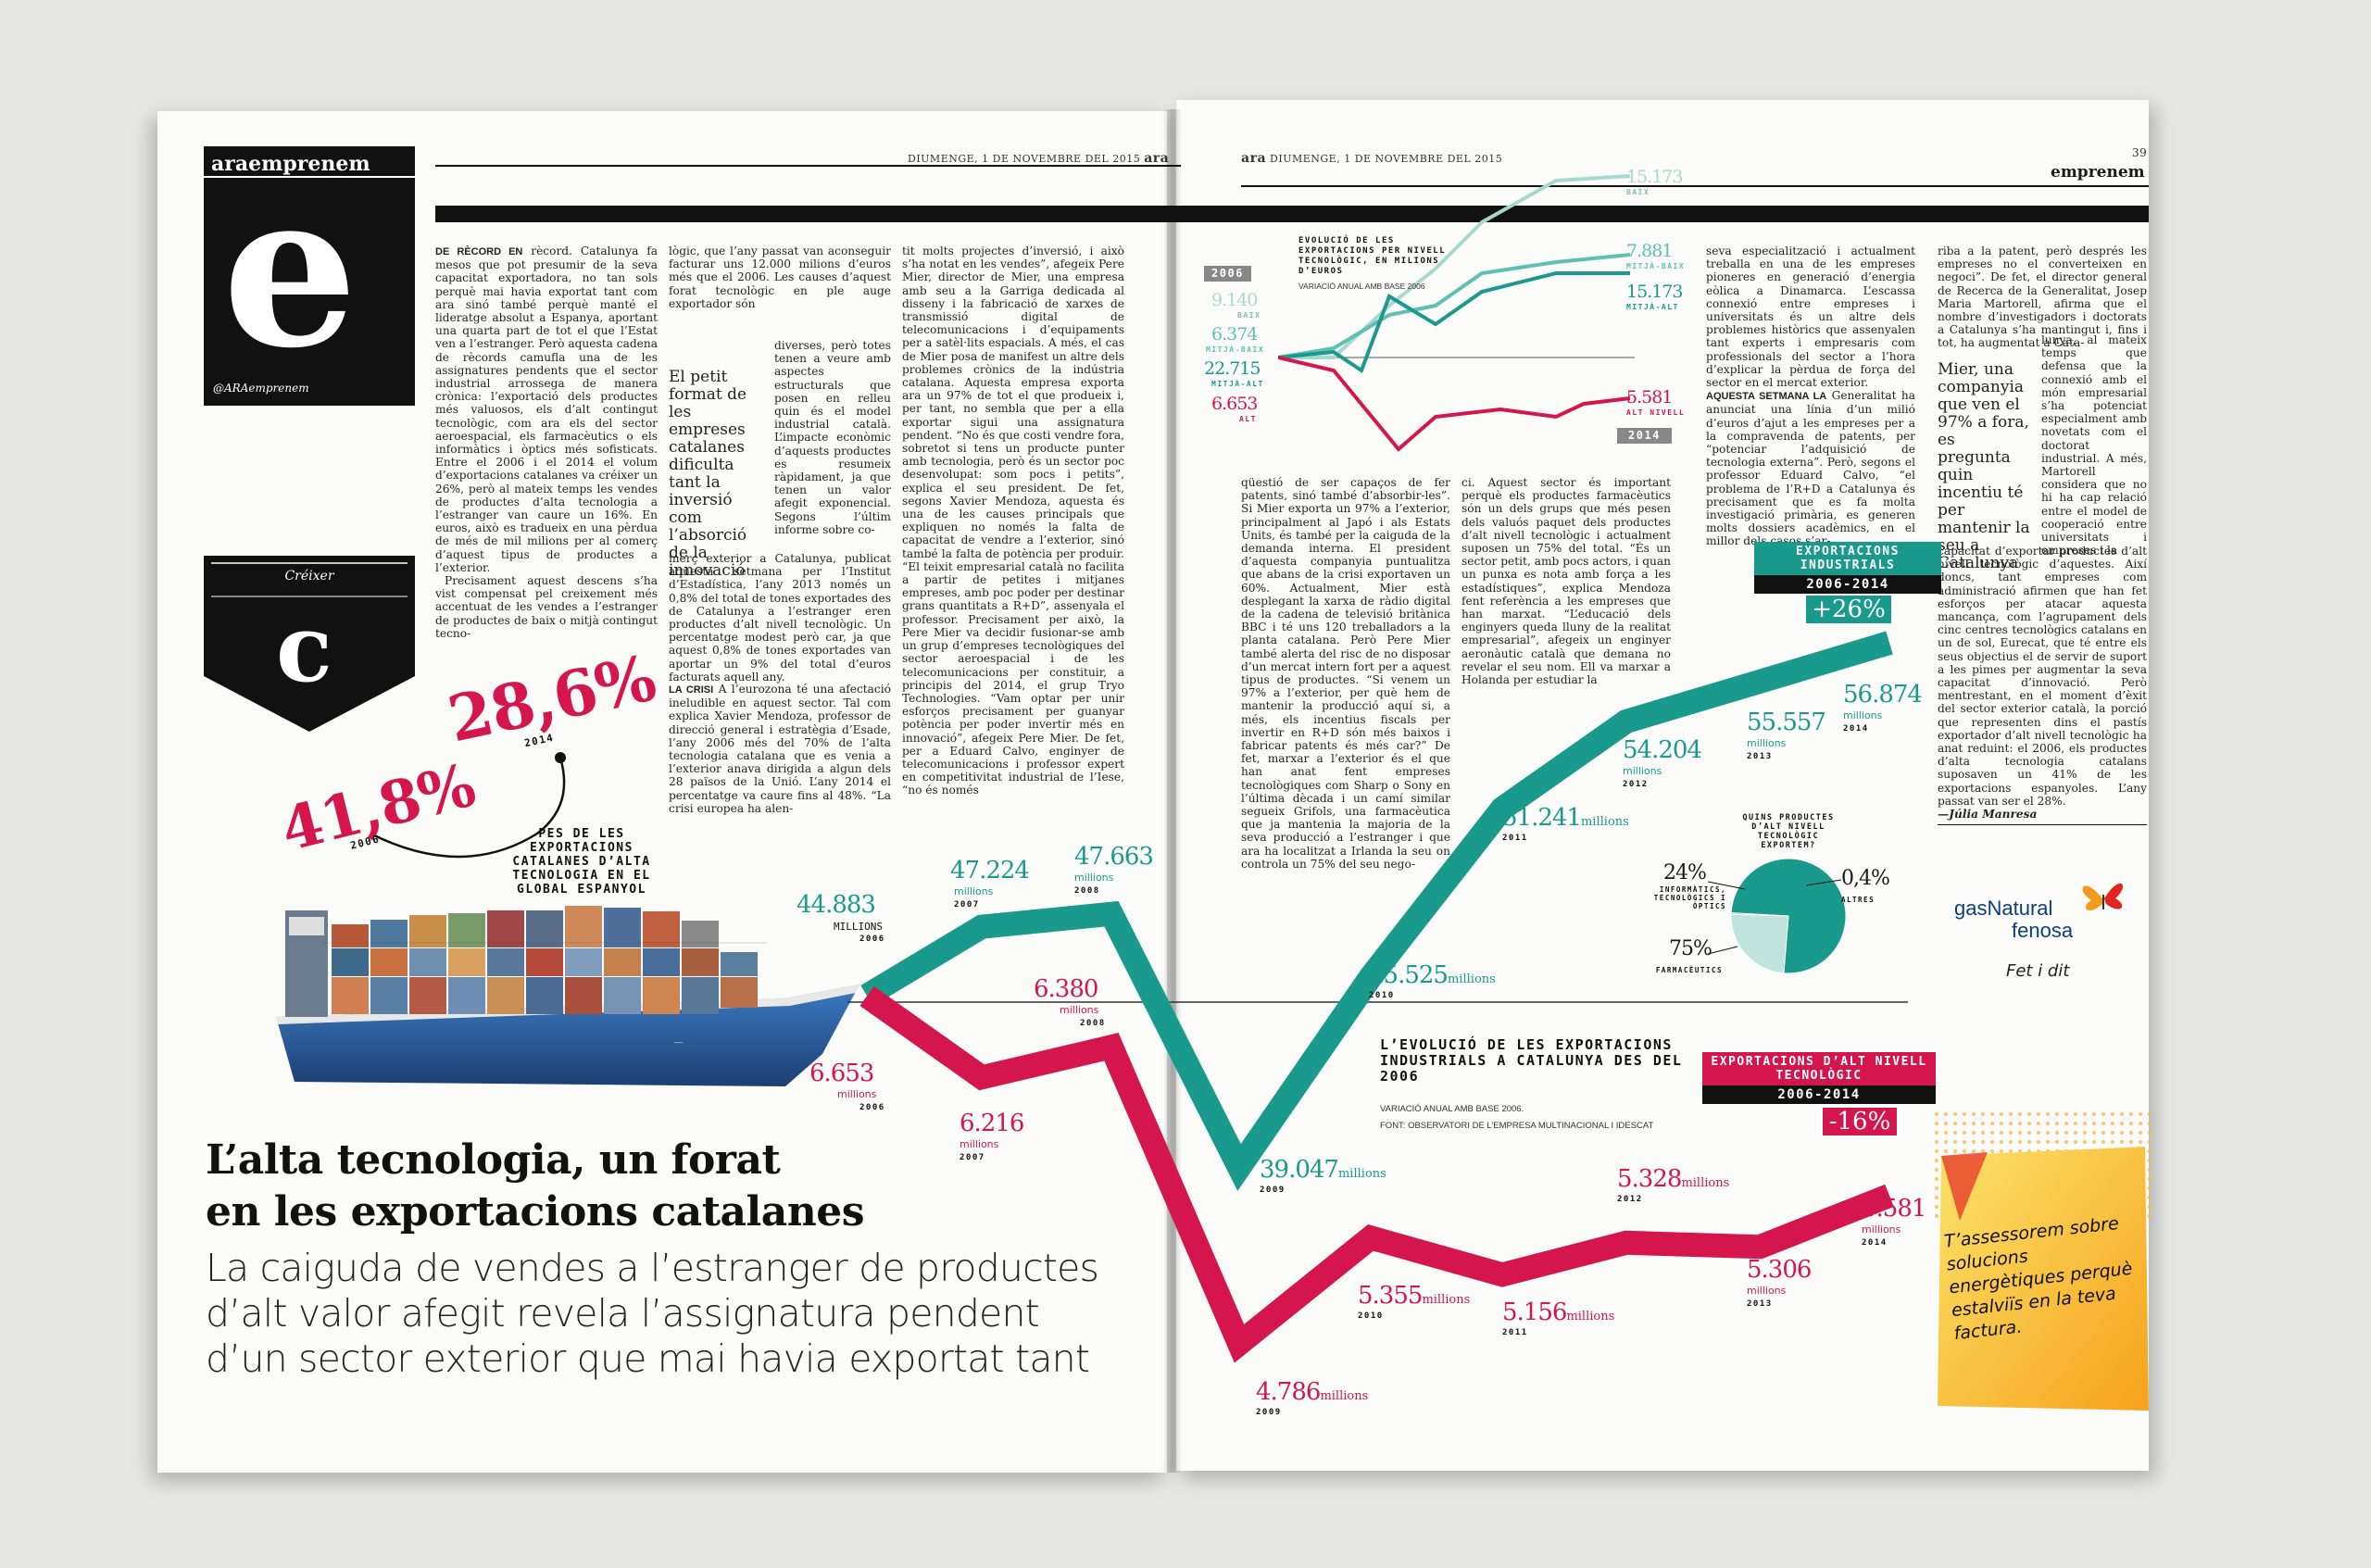  What do you see at coordinates (1292, 214) in the screenshot?
I see `top-black-bar` at bounding box center [1292, 214].